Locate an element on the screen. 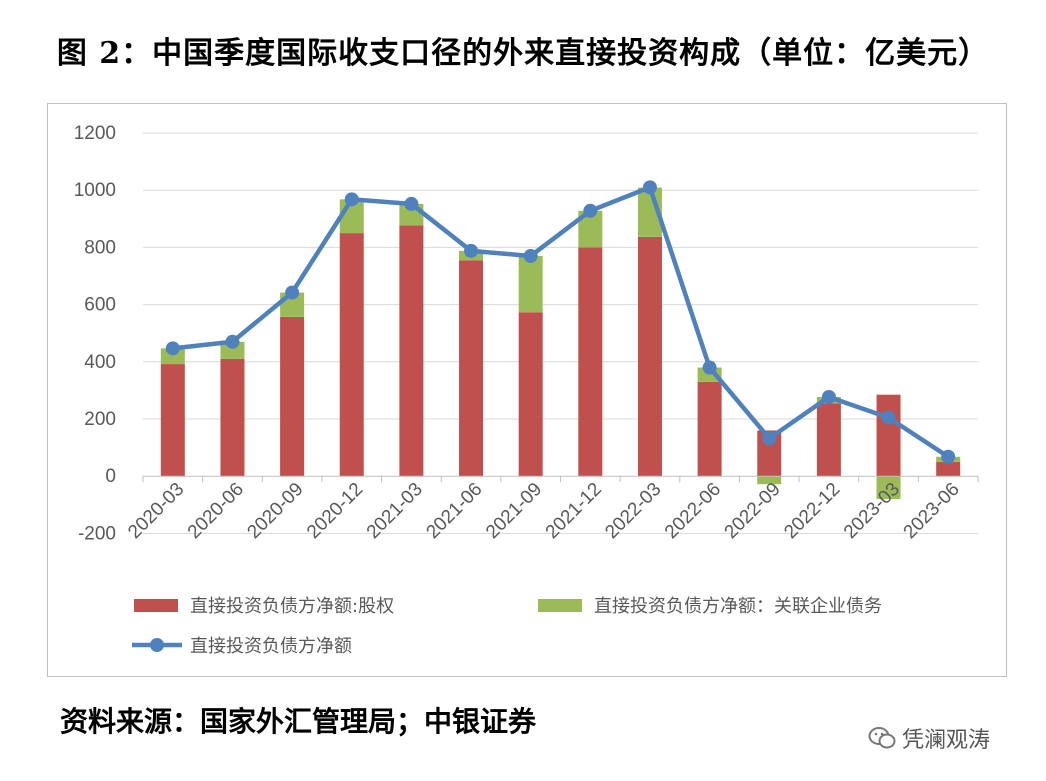 The image size is (1046, 781). legend-label: 直接投资负债方净额：关联企业债务 is located at coordinates (738, 606).